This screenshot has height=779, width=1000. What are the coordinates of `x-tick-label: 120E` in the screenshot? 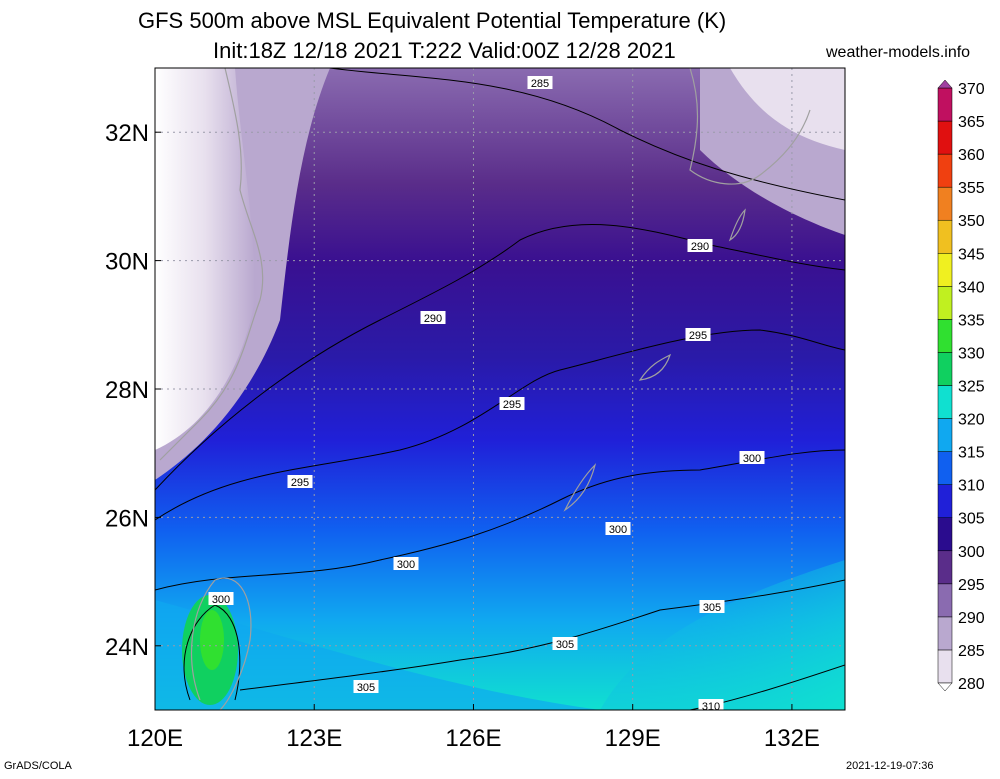 It's located at (155, 738).